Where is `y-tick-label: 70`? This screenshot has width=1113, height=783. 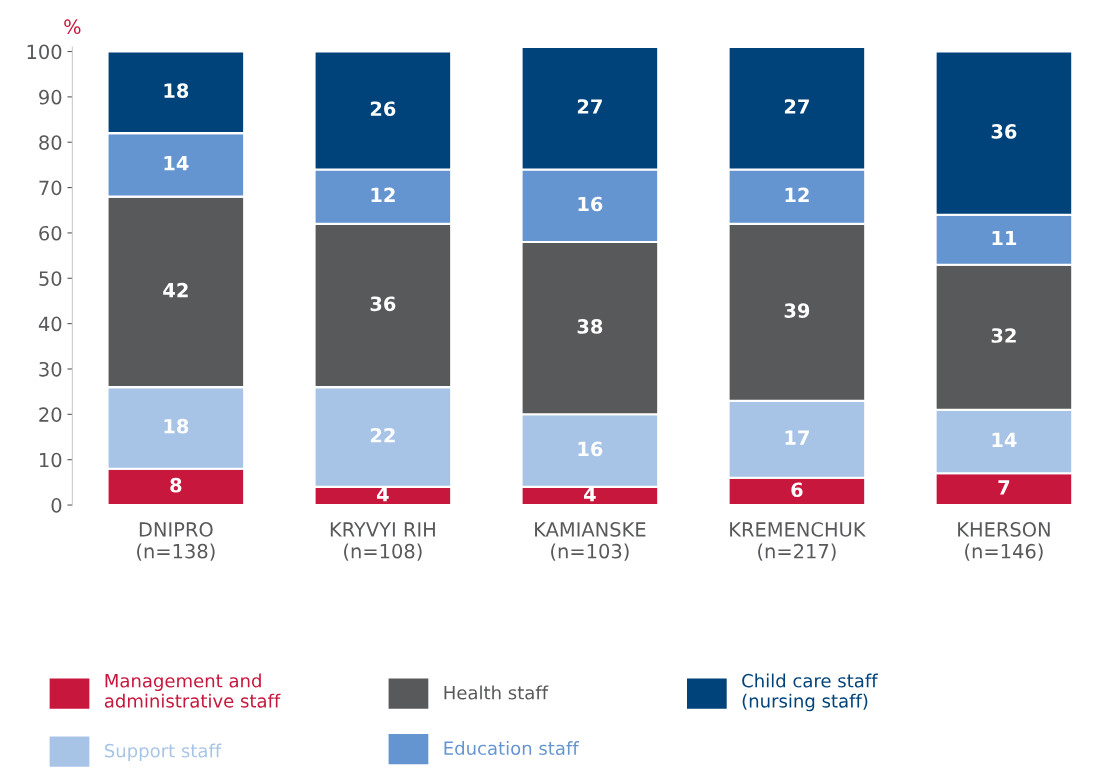
y-tick-label: 70 is located at coordinates (50, 188).